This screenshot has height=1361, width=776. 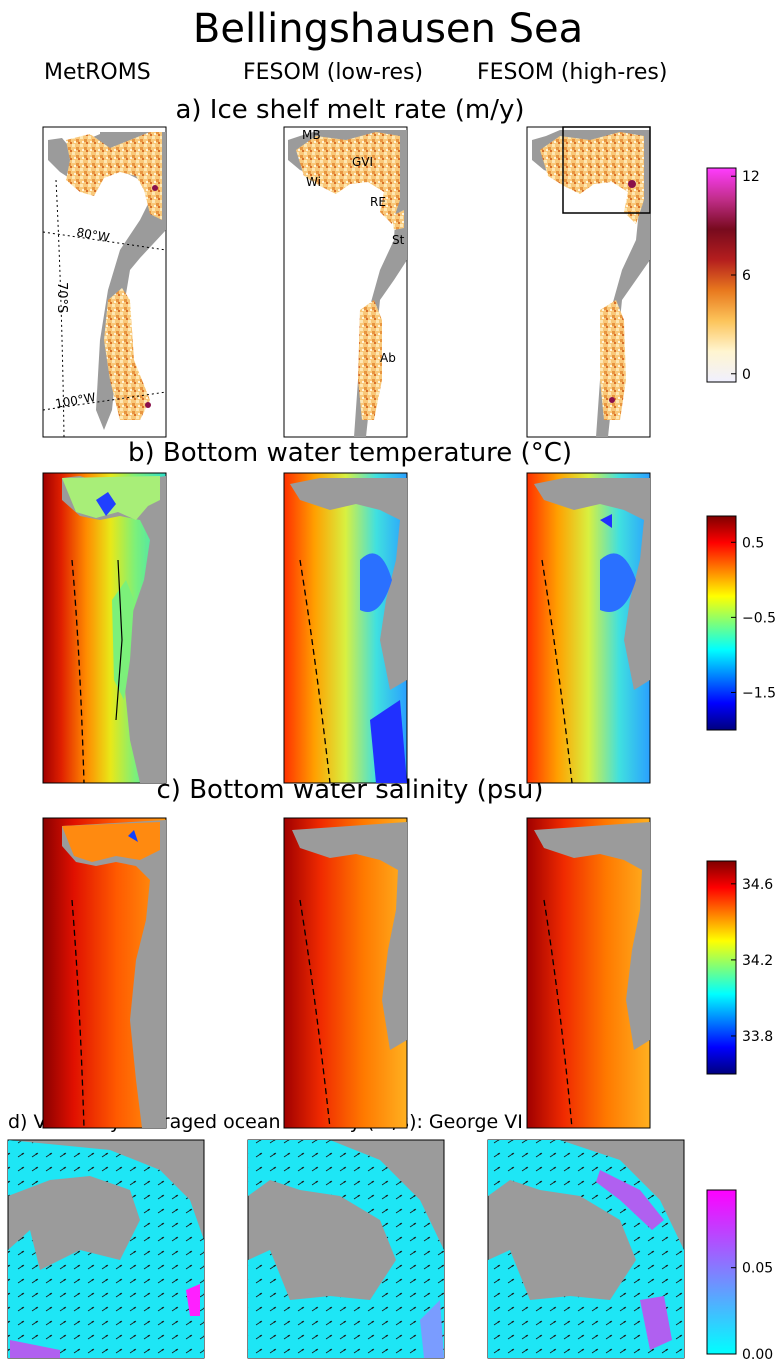 What do you see at coordinates (75, 400) in the screenshot?
I see `graticule-label-100w: 100°W` at bounding box center [75, 400].